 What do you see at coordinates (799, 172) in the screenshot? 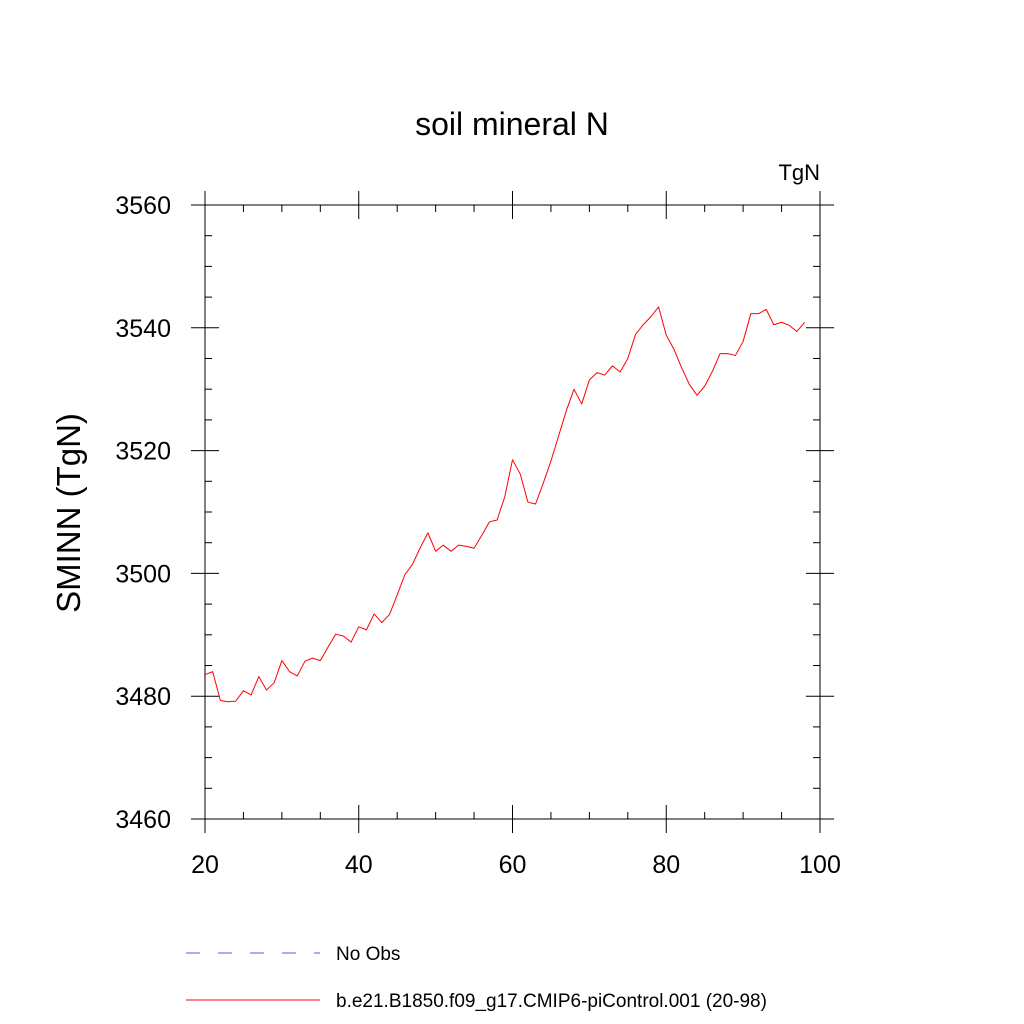
I see `units-label: TgN` at bounding box center [799, 172].